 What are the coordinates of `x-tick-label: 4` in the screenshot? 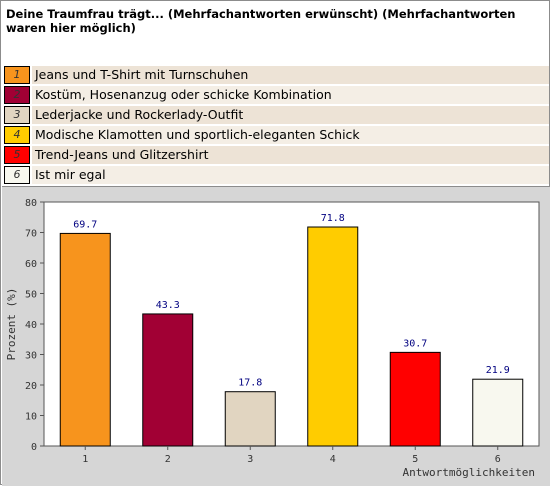 It's located at (333, 459).